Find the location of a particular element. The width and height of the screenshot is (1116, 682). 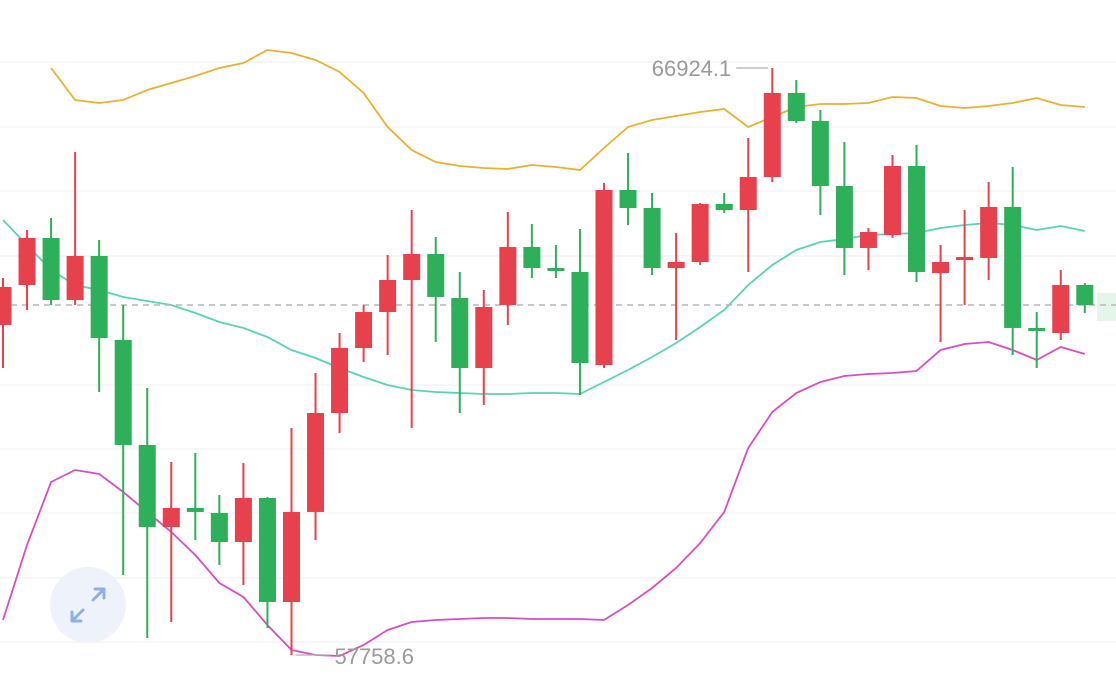

expand-button-bg is located at coordinates (88, 605).